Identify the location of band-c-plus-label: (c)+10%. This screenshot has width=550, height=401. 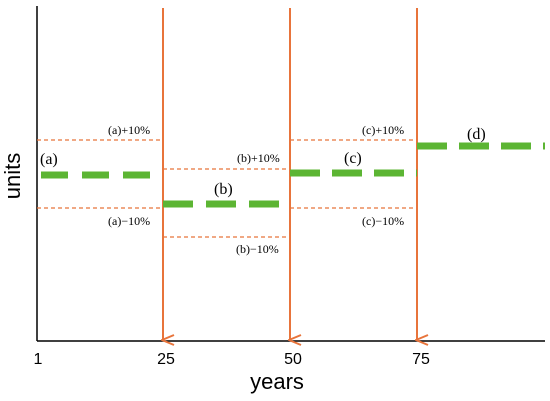
(383, 130).